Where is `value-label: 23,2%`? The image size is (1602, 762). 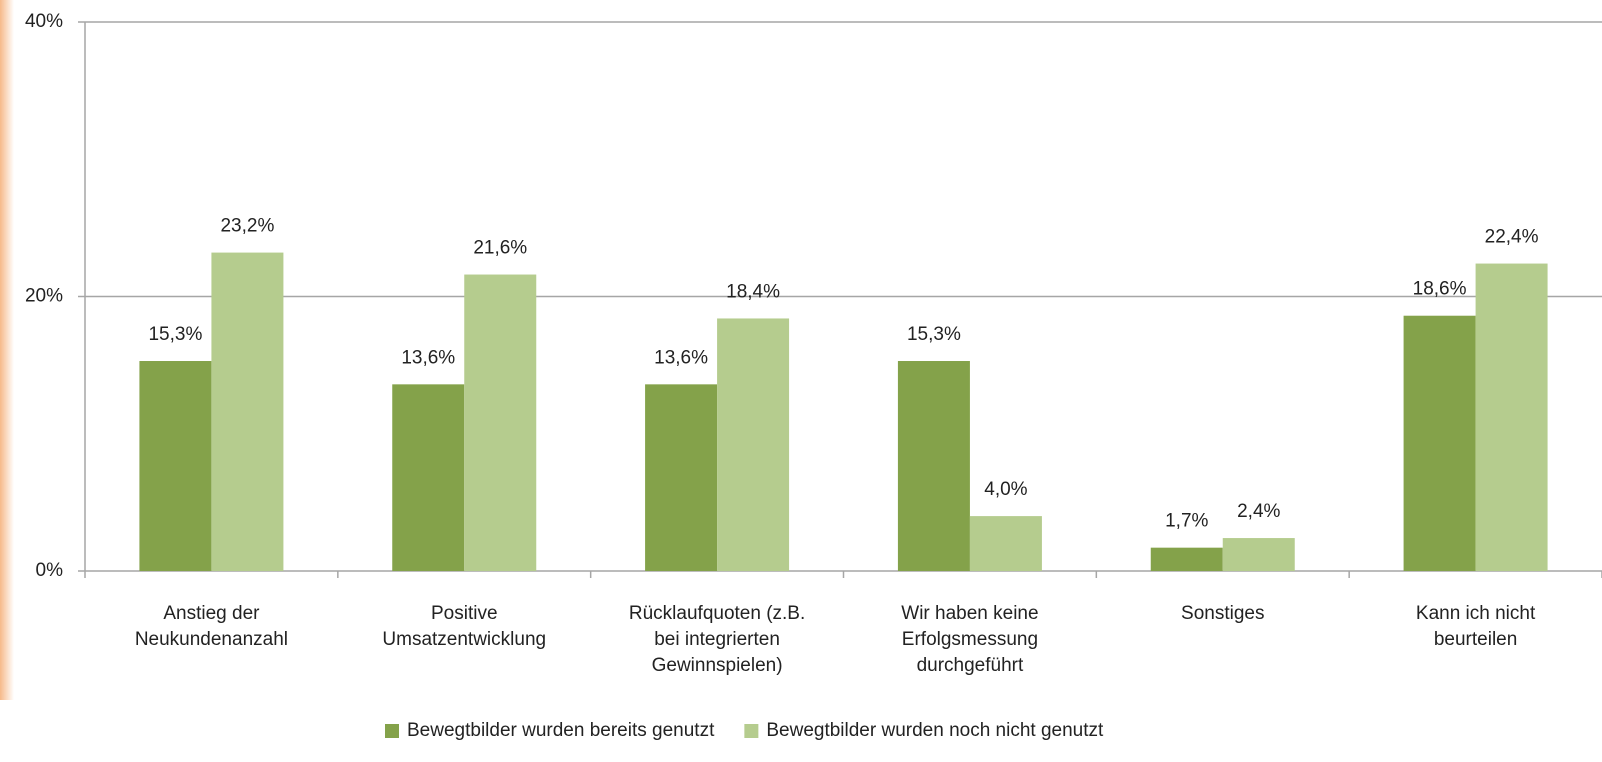 value-label: 23,2% is located at coordinates (247, 226).